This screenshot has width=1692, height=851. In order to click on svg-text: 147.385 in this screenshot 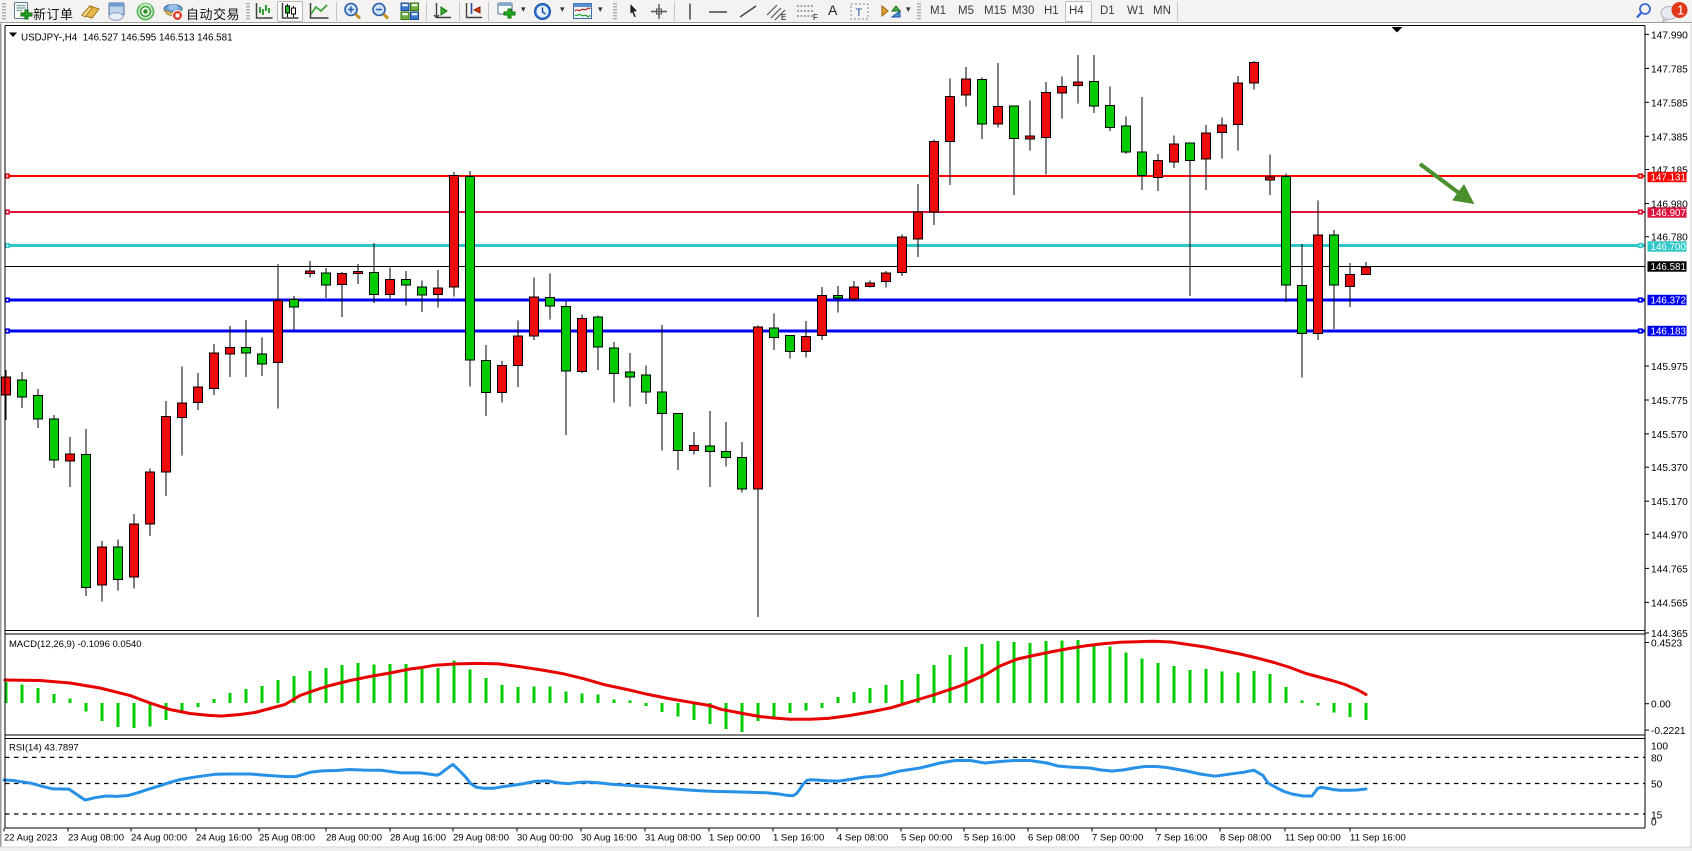, I will do `click(1669, 137)`.